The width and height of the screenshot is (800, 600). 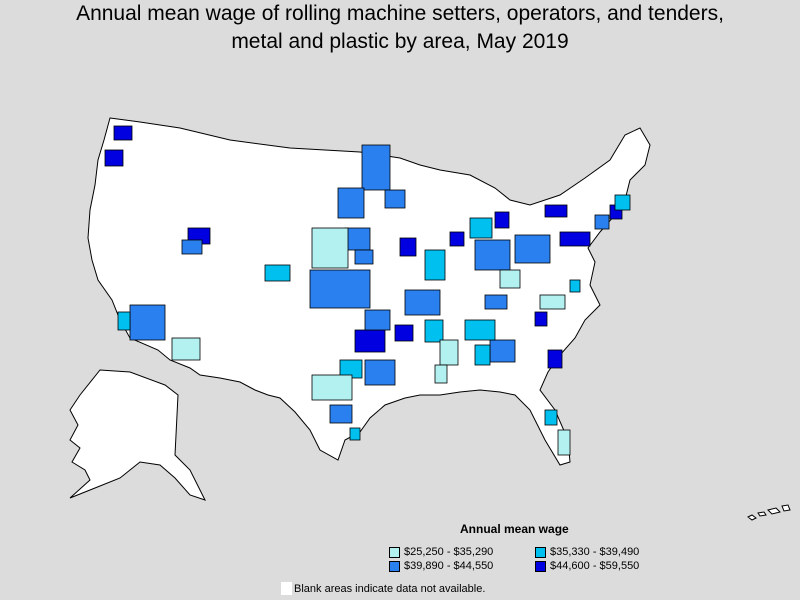 What do you see at coordinates (277, 273) in the screenshot?
I see `area-colorado` at bounding box center [277, 273].